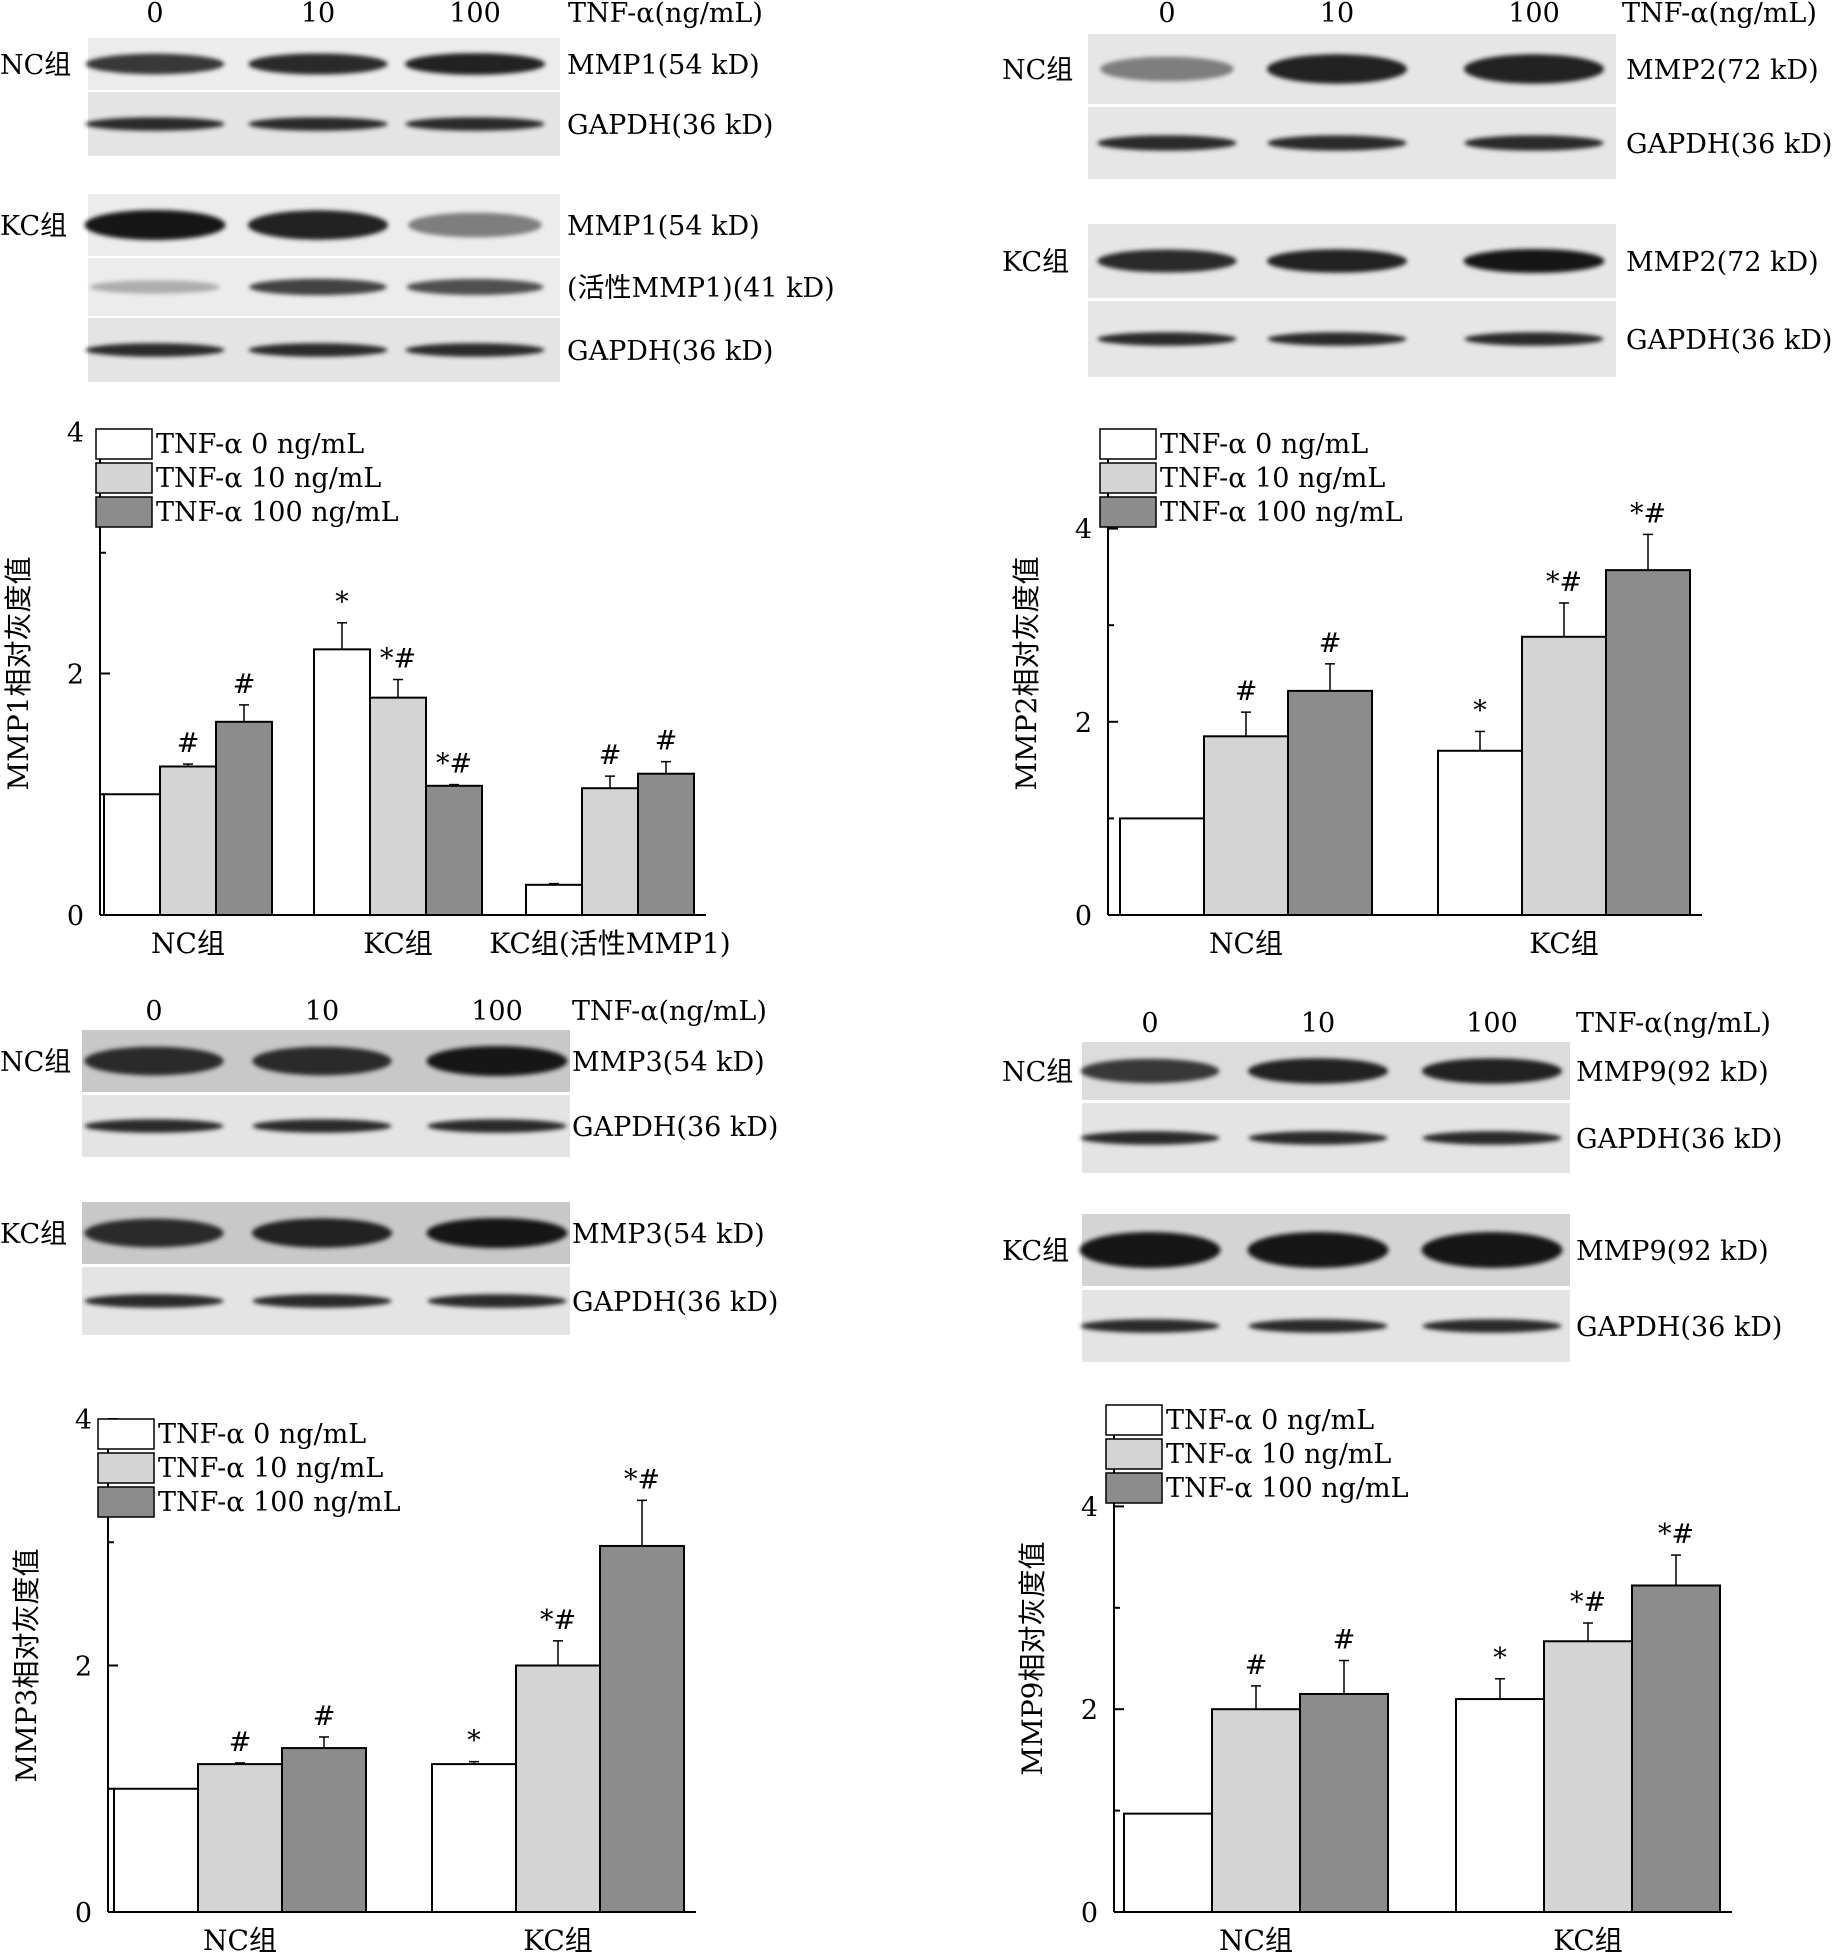  Describe the element at coordinates (663, 65) in the screenshot. I see `band-label: MMP1(54 kD)` at that location.